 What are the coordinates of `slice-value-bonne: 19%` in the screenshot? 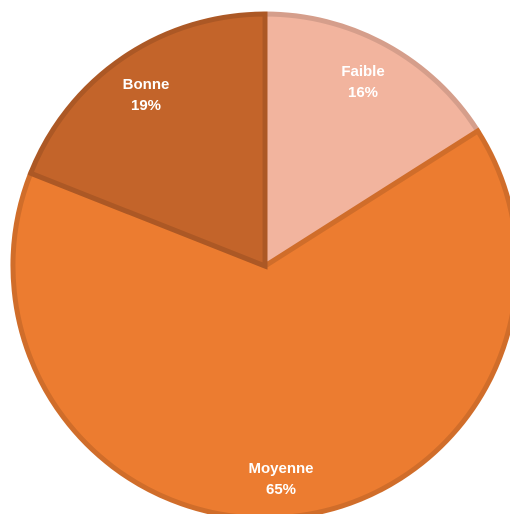 It's located at (146, 105).